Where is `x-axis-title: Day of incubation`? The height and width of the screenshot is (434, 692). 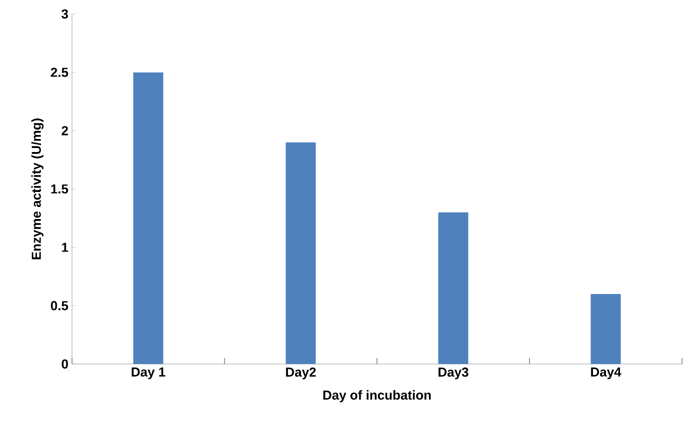
x-axis-title: Day of incubation is located at coordinates (377, 396).